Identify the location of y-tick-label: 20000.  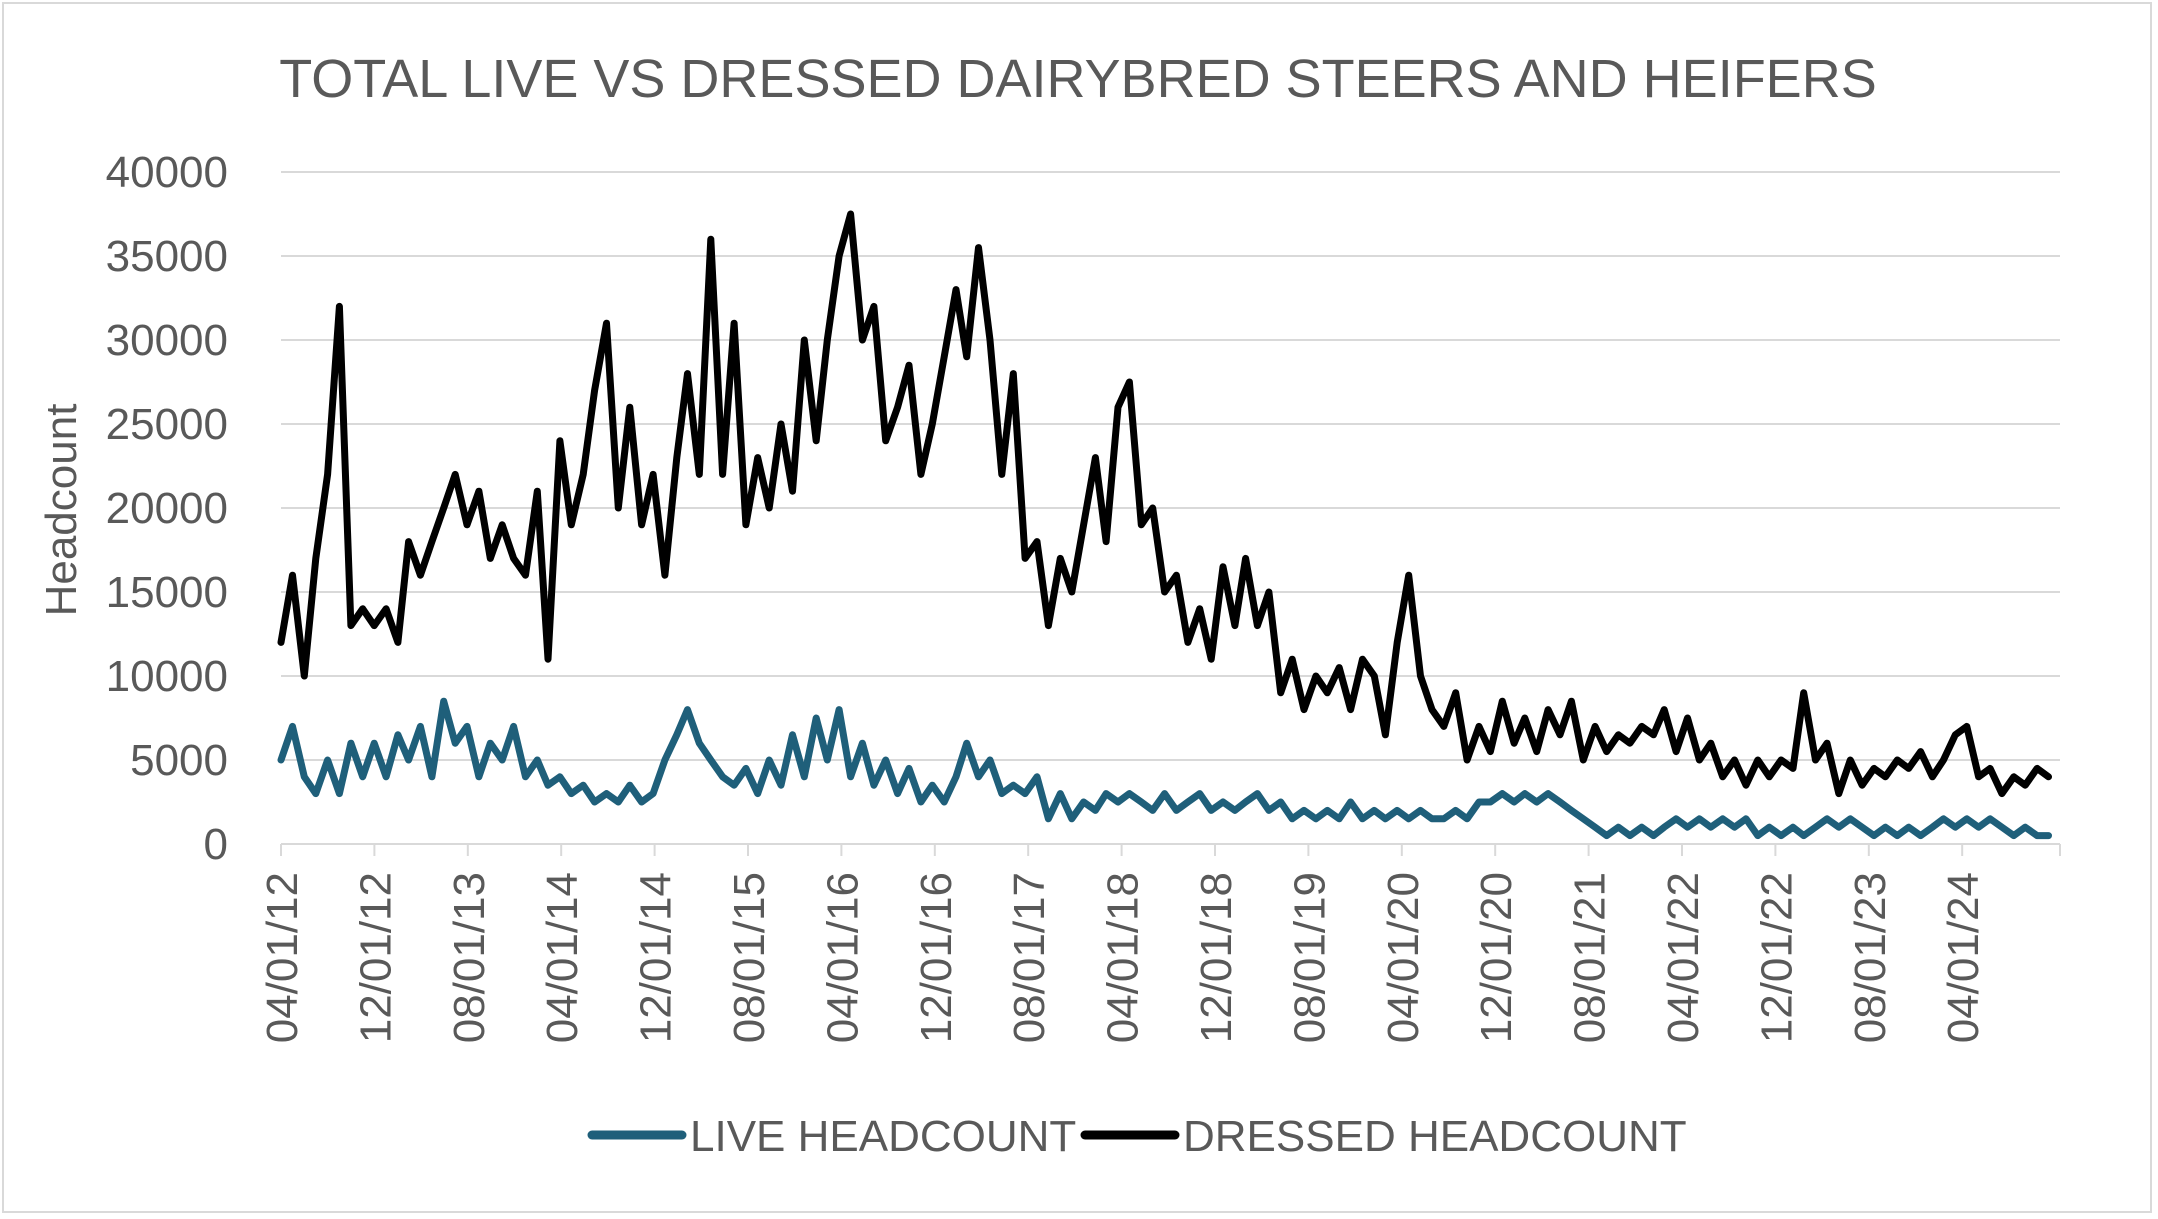
(167, 508).